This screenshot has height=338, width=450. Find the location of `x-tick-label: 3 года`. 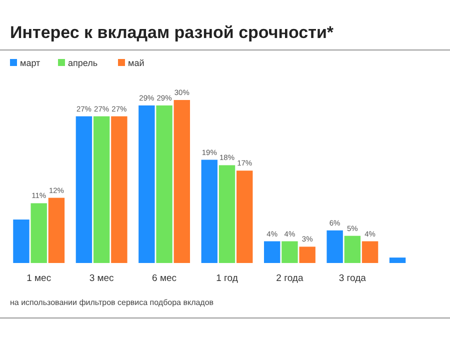

x-tick-label: 3 года is located at coordinates (352, 278).